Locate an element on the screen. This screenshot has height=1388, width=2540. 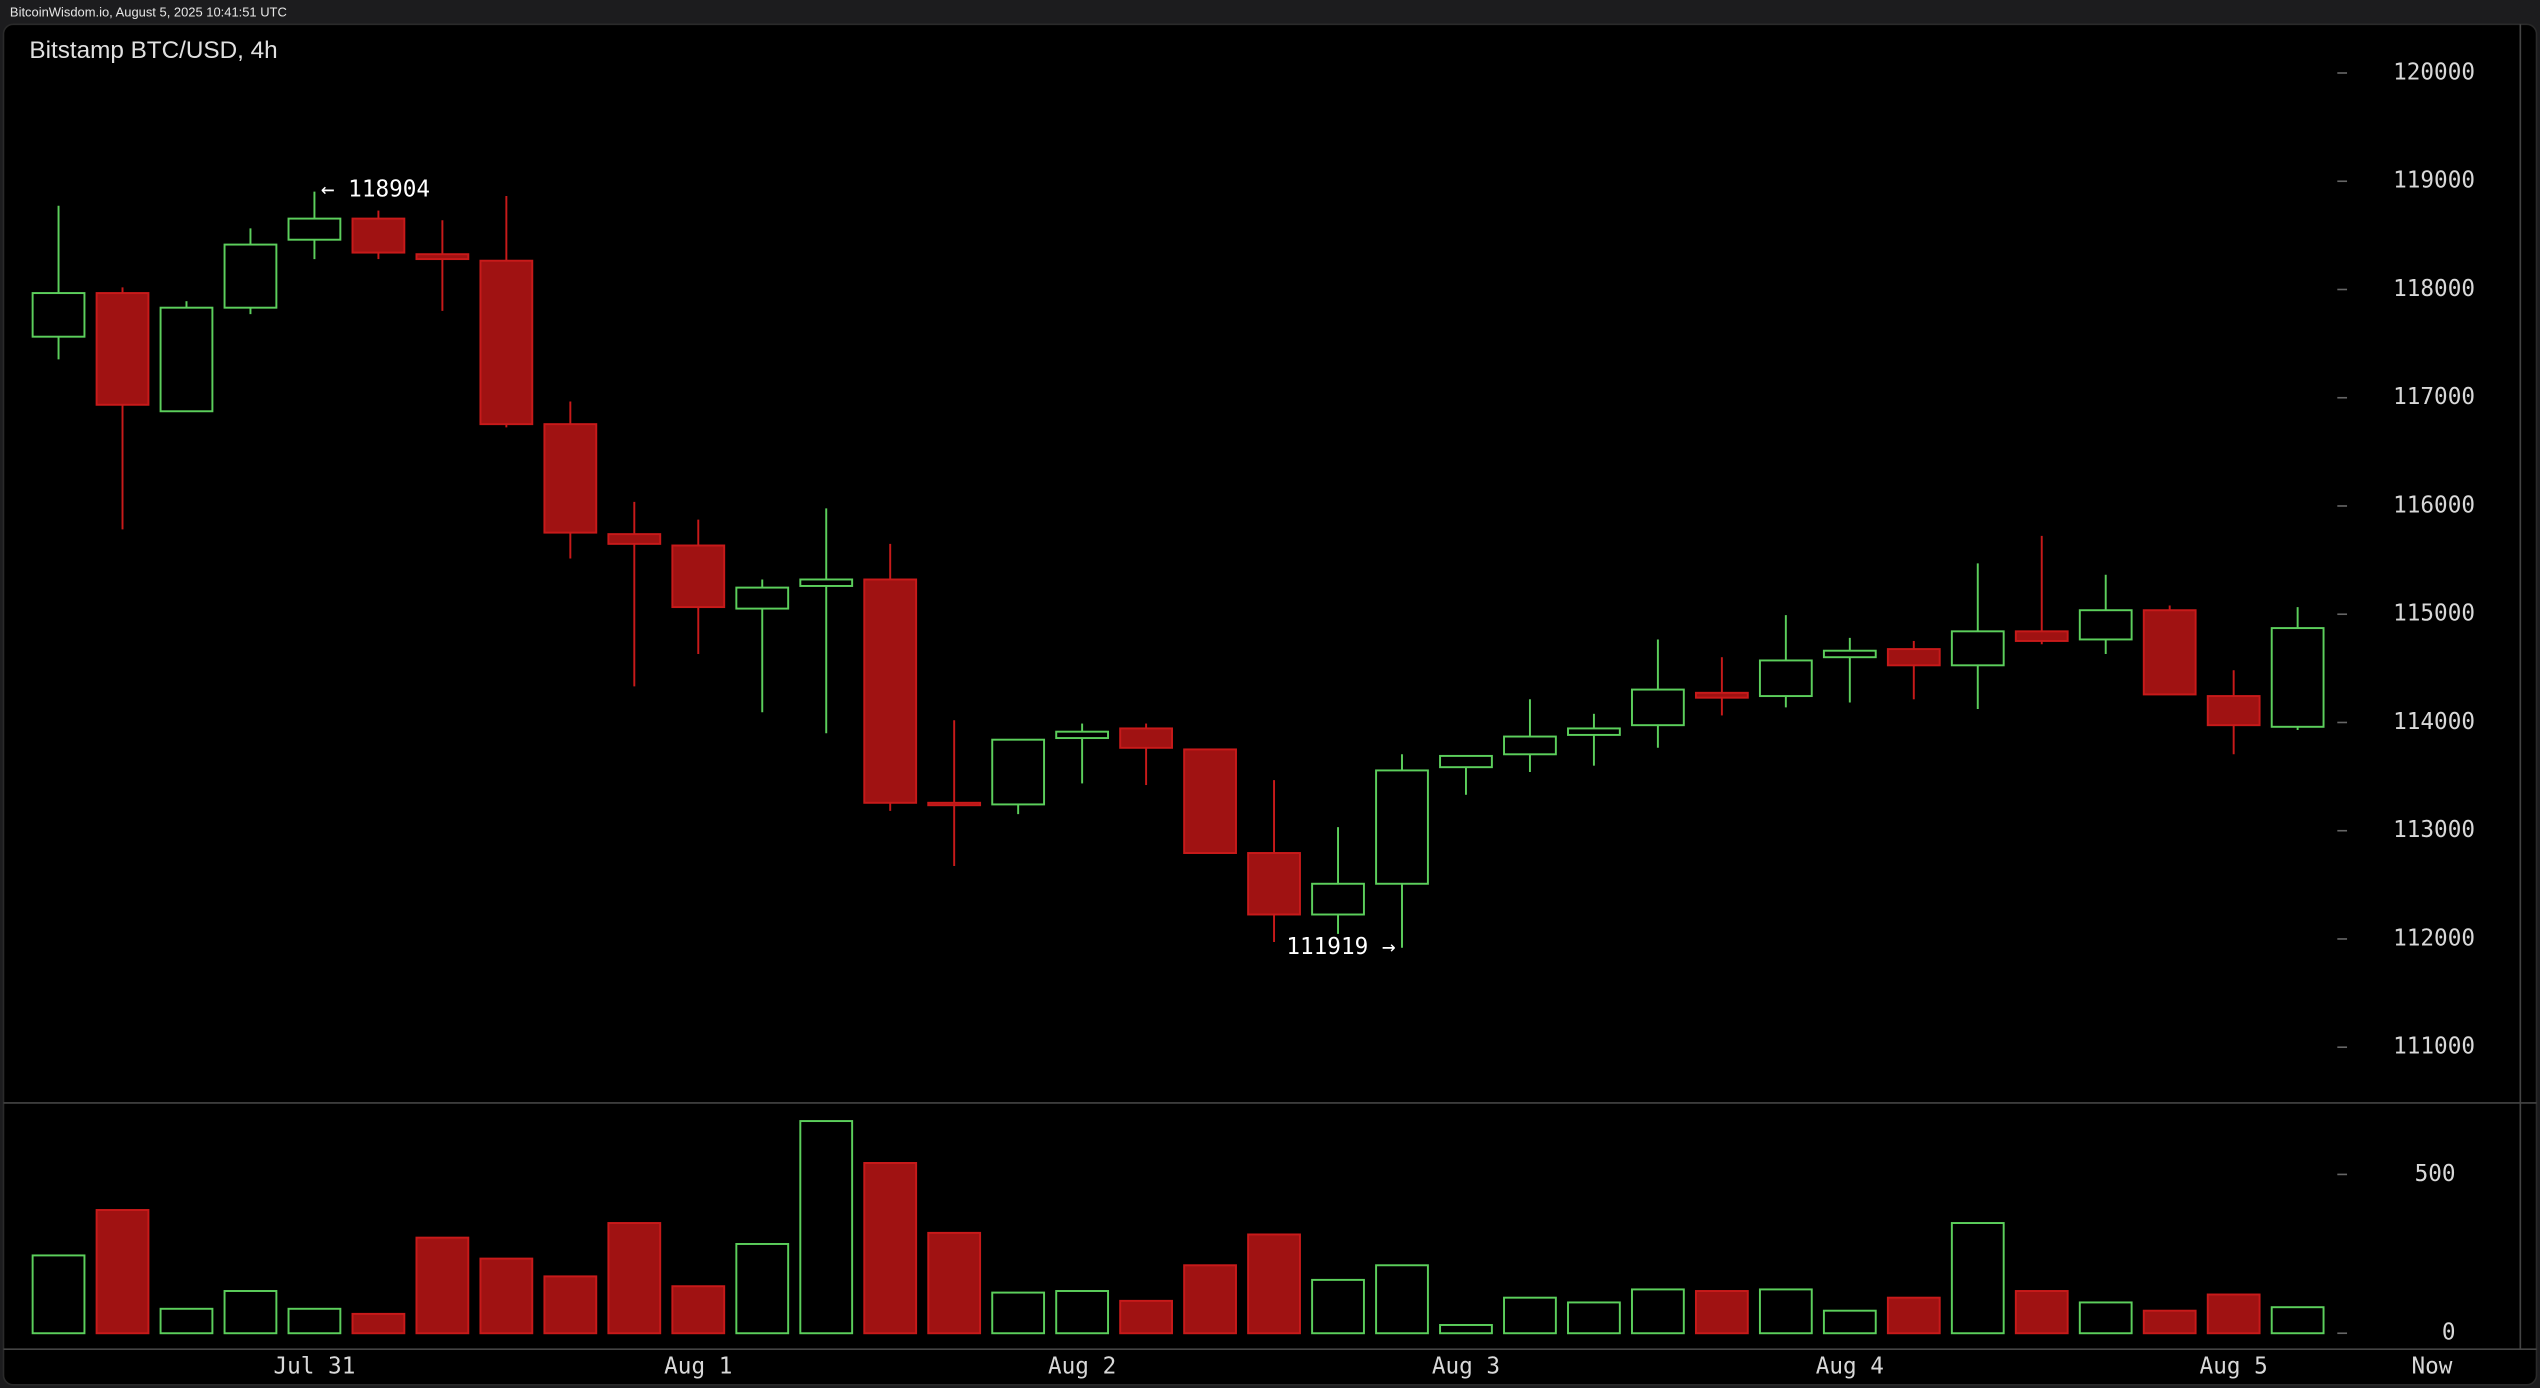
y-tick-label: 113000 is located at coordinates (2434, 830).